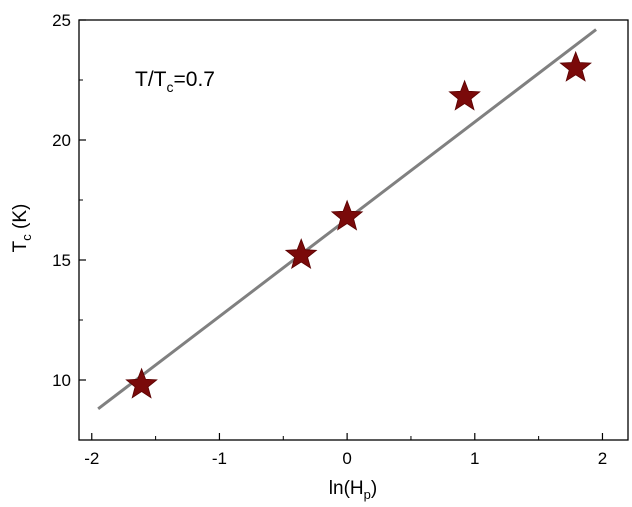  Describe the element at coordinates (20, 246) in the screenshot. I see `y-axis-title-main: T` at that location.